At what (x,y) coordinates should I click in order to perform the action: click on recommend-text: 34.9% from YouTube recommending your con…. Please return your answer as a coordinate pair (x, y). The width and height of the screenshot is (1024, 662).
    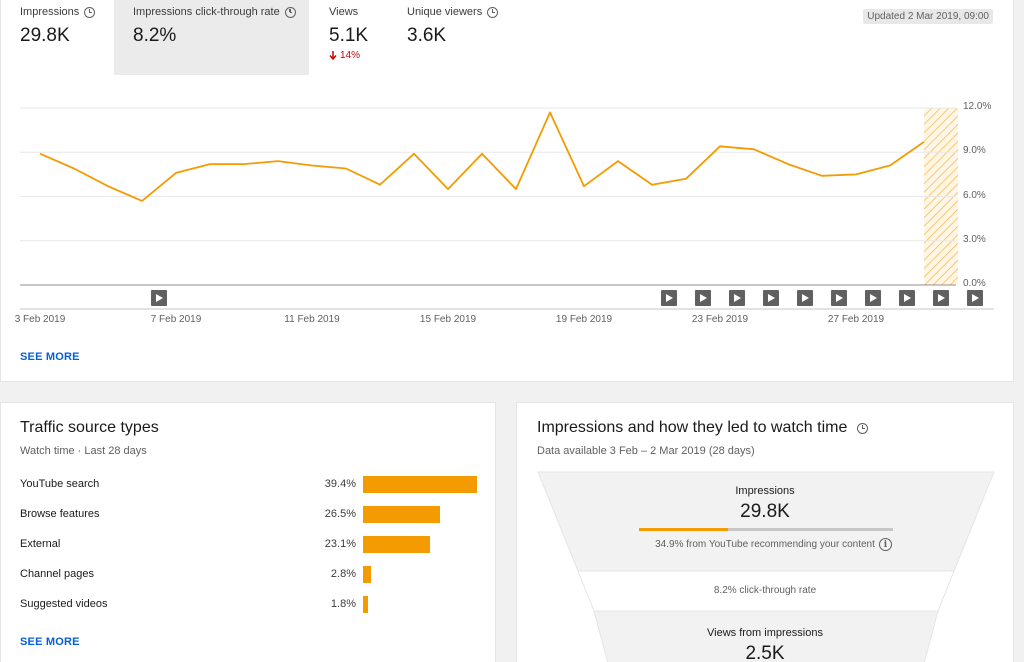
    Looking at the image, I should click on (765, 544).